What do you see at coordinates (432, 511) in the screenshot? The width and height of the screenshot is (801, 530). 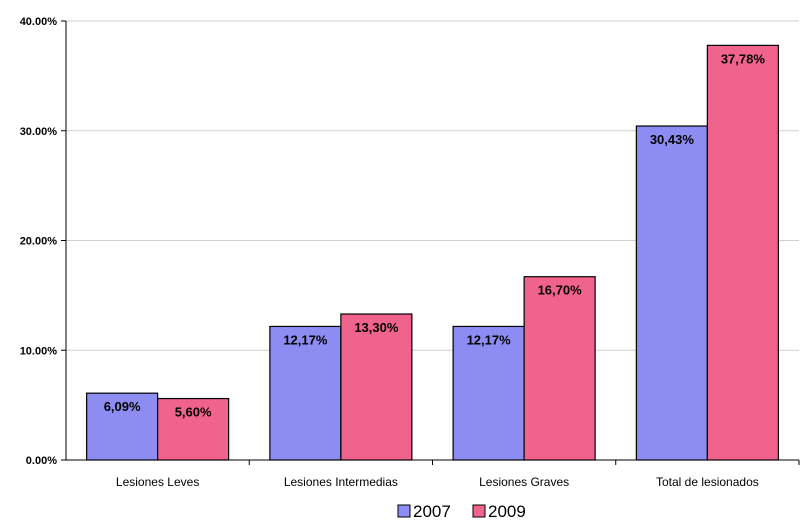 I see `legend-label-2007: 2007` at bounding box center [432, 511].